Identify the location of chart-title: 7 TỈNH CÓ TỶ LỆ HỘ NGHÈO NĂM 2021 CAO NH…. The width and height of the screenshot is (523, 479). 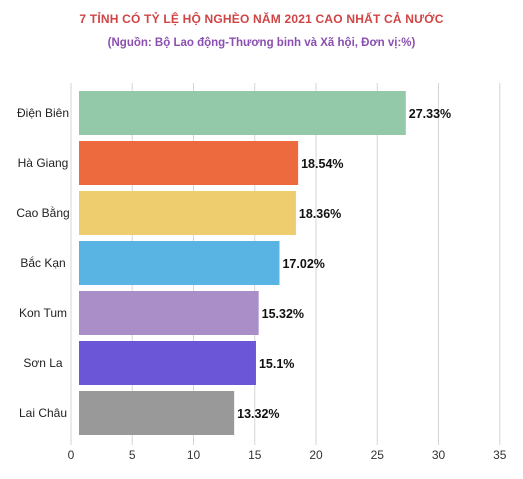
(261, 19).